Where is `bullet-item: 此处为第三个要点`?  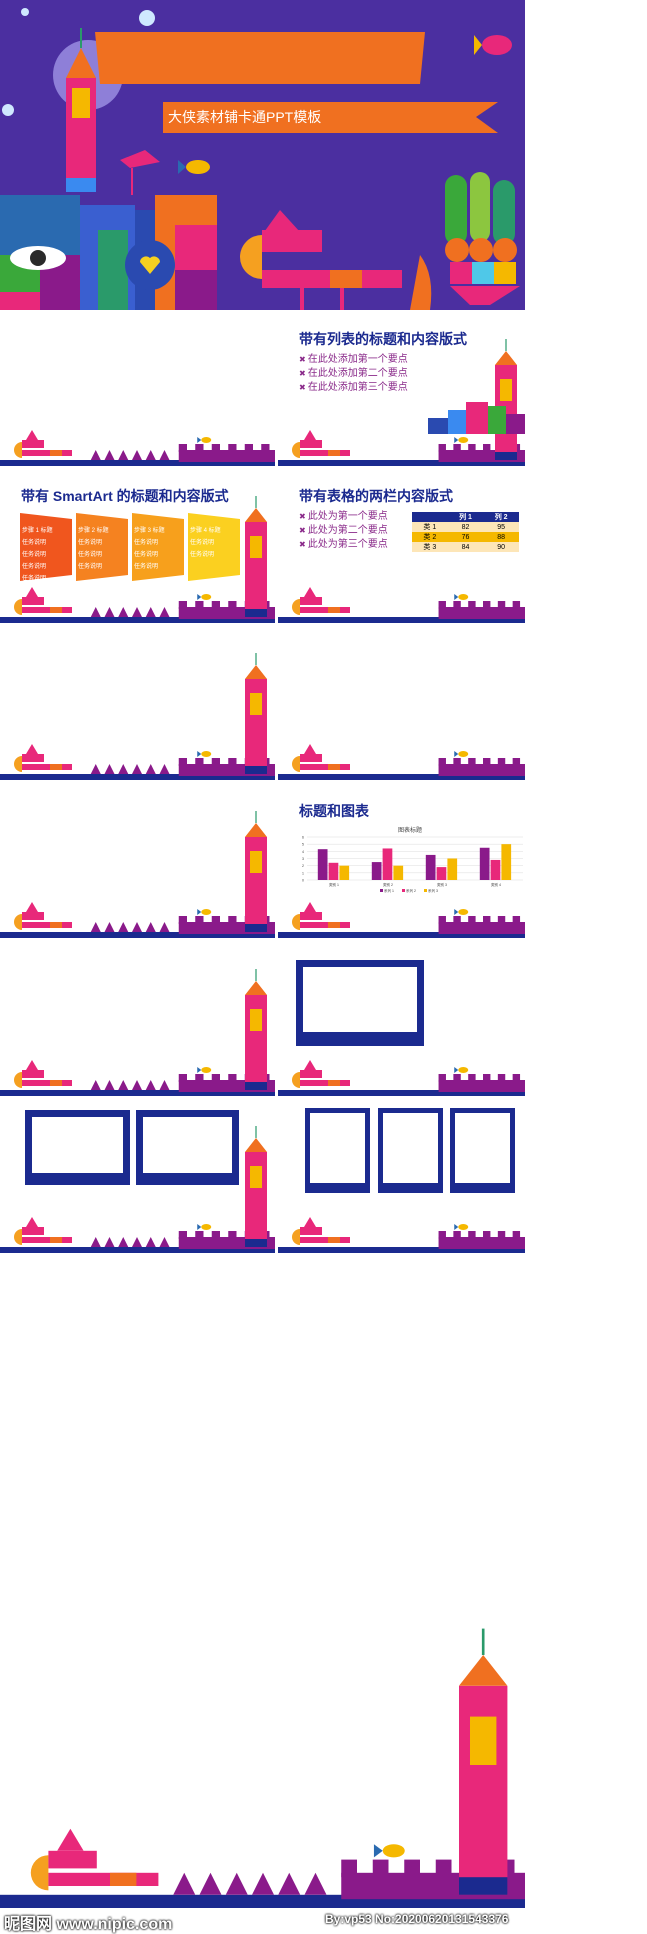
bullet-item: 此处为第三个要点 is located at coordinates (343, 545).